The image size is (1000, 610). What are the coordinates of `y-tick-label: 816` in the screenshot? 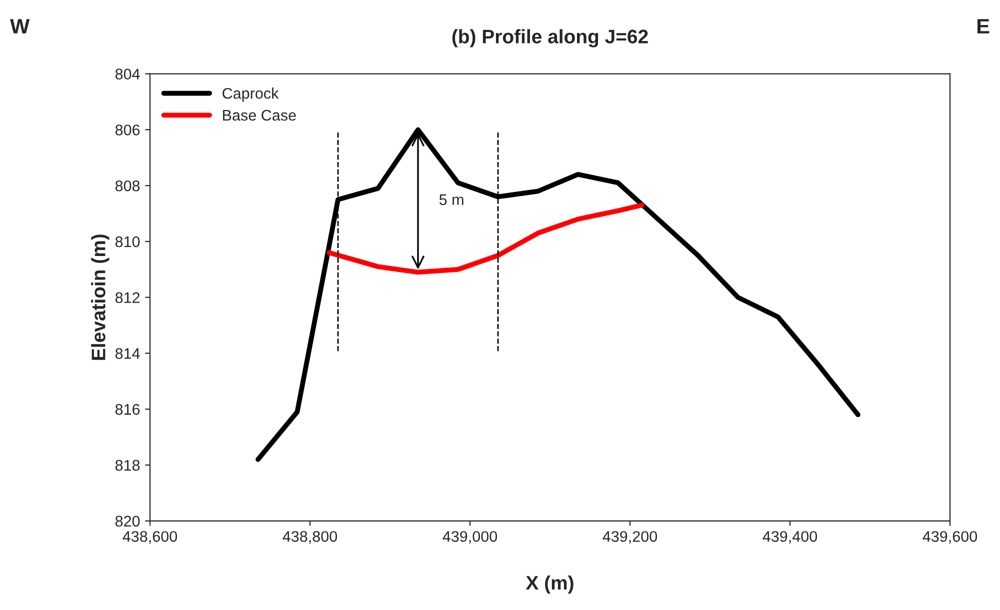 It's located at (127, 409).